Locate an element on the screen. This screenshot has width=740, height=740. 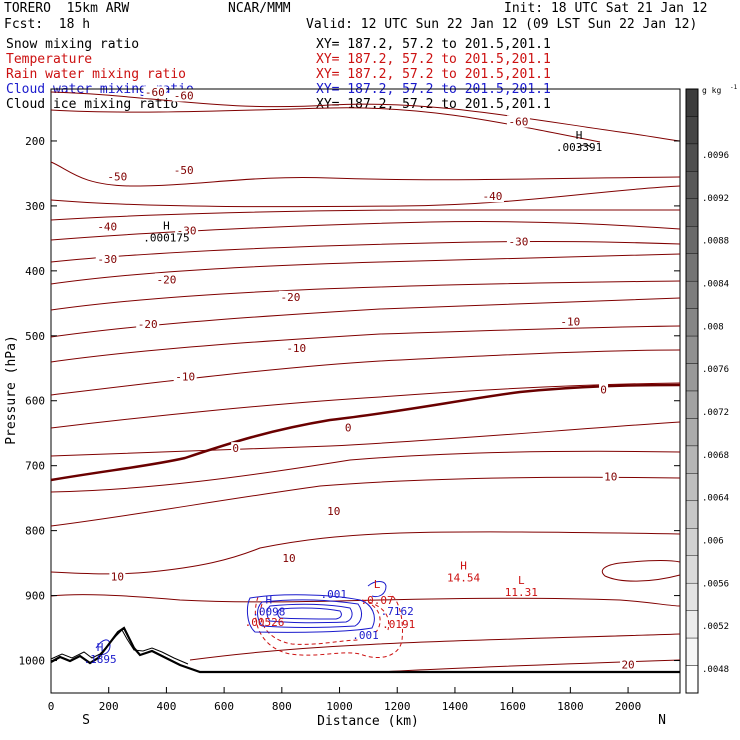
temperature-contour-label: -10 is located at coordinates (570, 322).